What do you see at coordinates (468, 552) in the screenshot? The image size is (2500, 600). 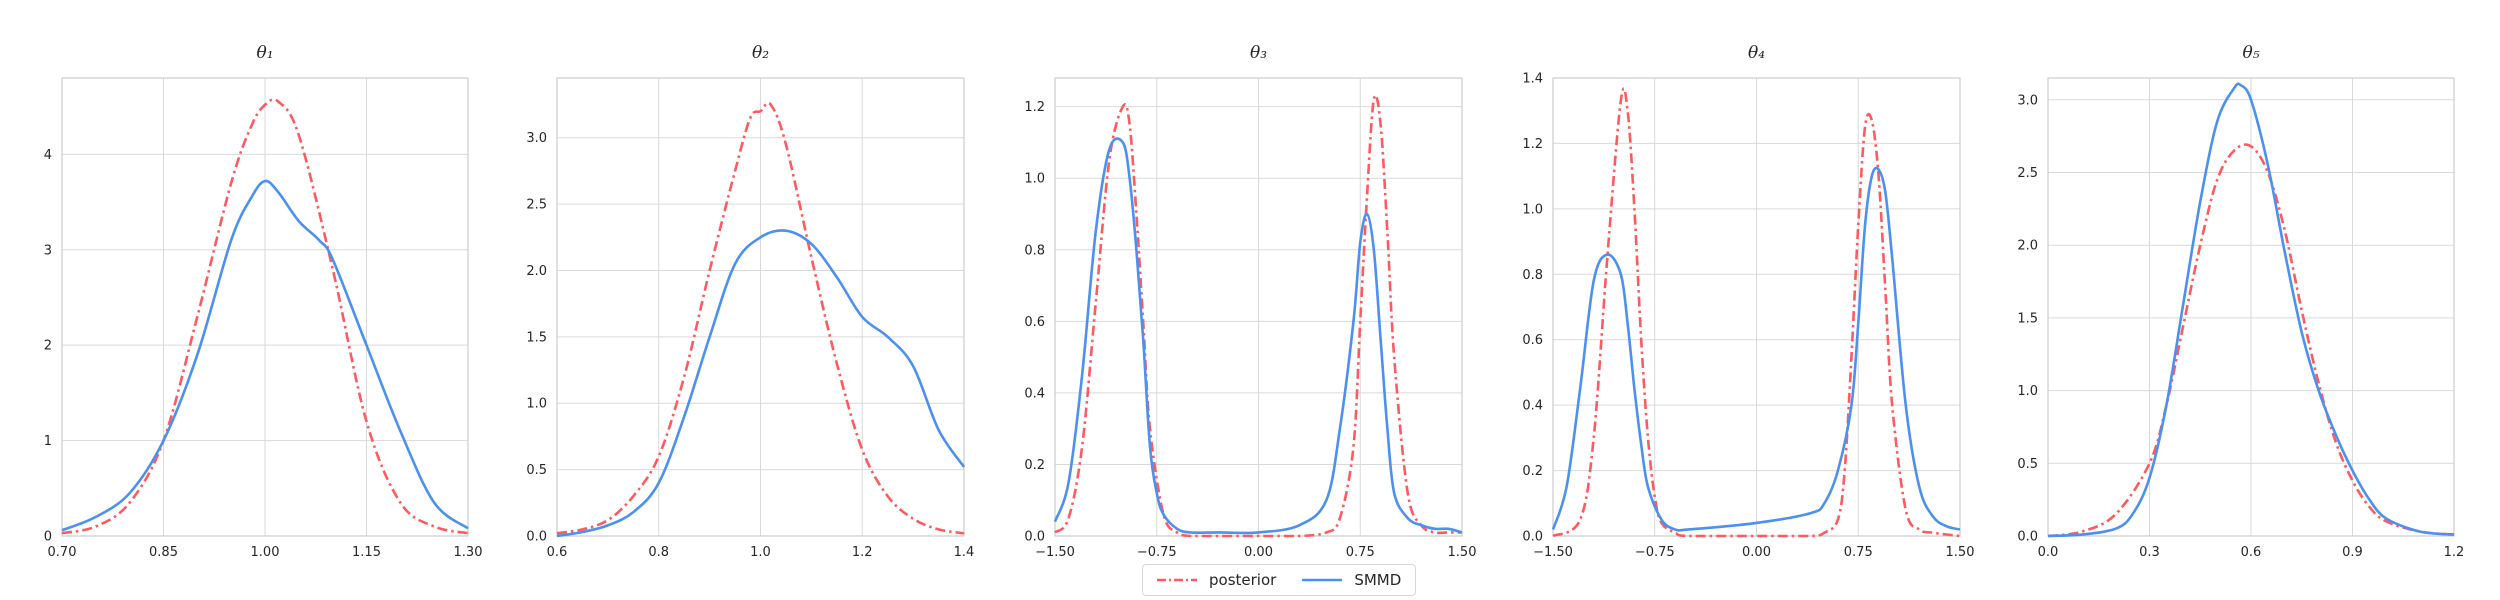 I see `x-tick-label: 1.30` at bounding box center [468, 552].